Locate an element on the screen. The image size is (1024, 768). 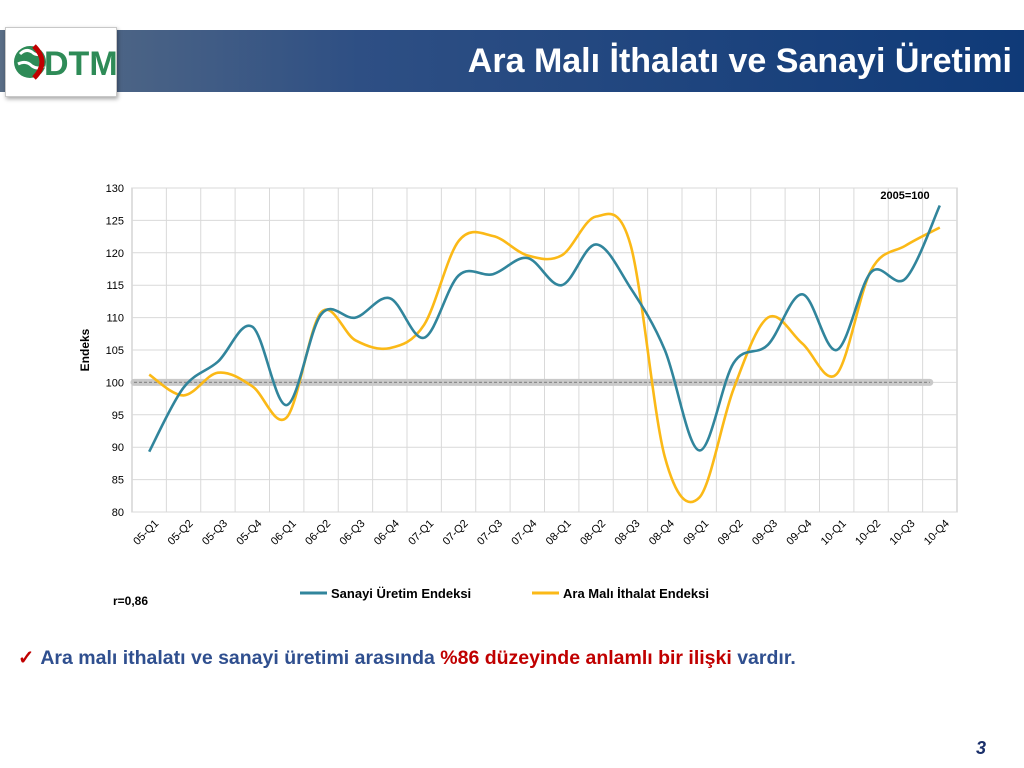
x-tick-label: 10-Q3 is located at coordinates (902, 533).